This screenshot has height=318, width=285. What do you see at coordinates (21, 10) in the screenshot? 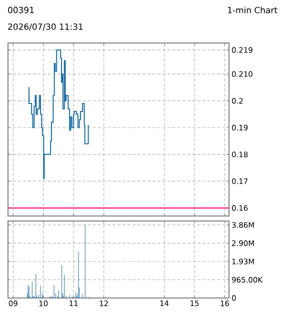
I see `chart-title: 00391` at bounding box center [21, 10].